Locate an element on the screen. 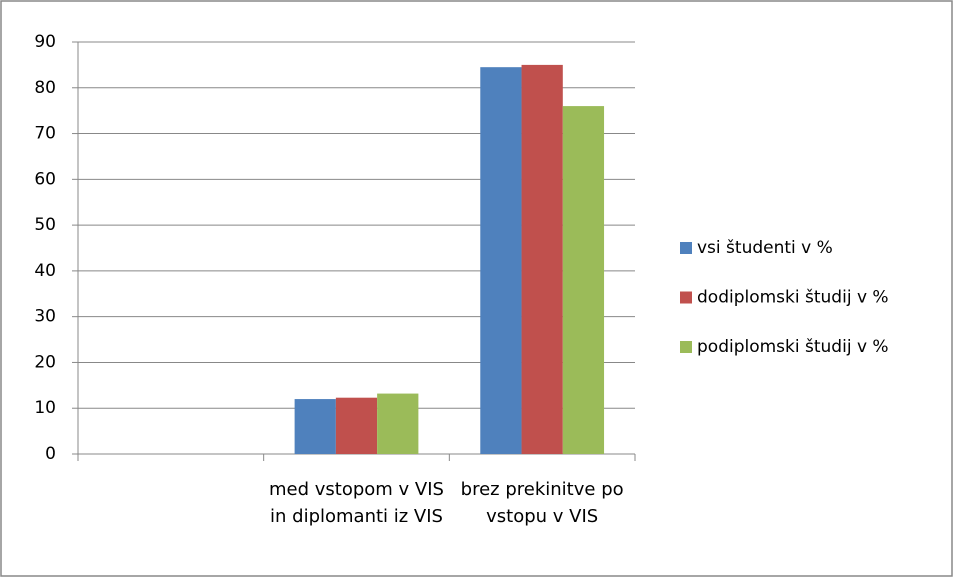 The image size is (957, 578). y-tick-label: 90 is located at coordinates (45, 42).